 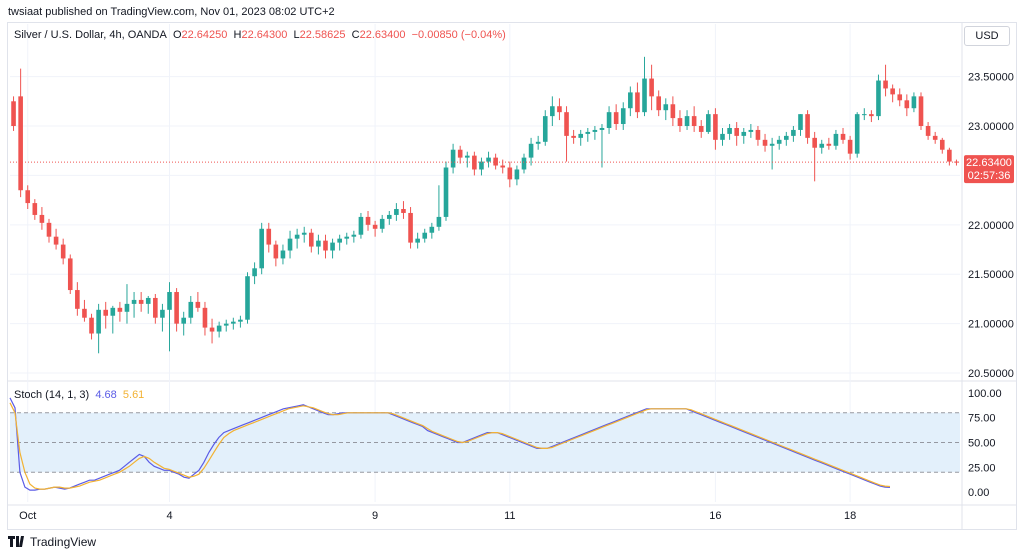 What do you see at coordinates (985, 394) in the screenshot?
I see `stoch-tick-label: 100.00` at bounding box center [985, 394].